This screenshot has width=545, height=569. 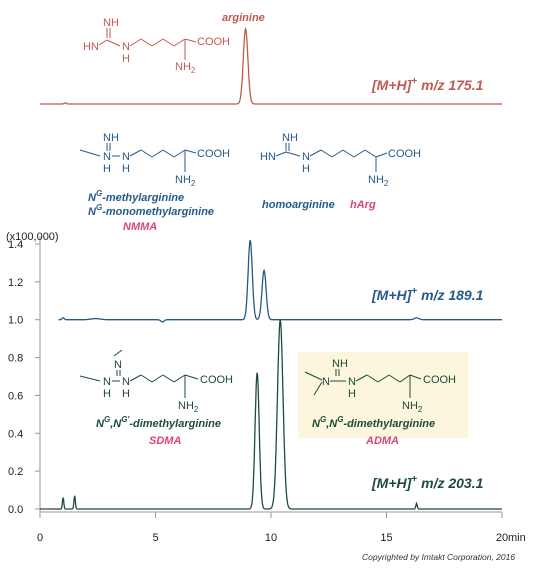 I want to click on label-mz-203-plus: +, so click(x=414, y=479).